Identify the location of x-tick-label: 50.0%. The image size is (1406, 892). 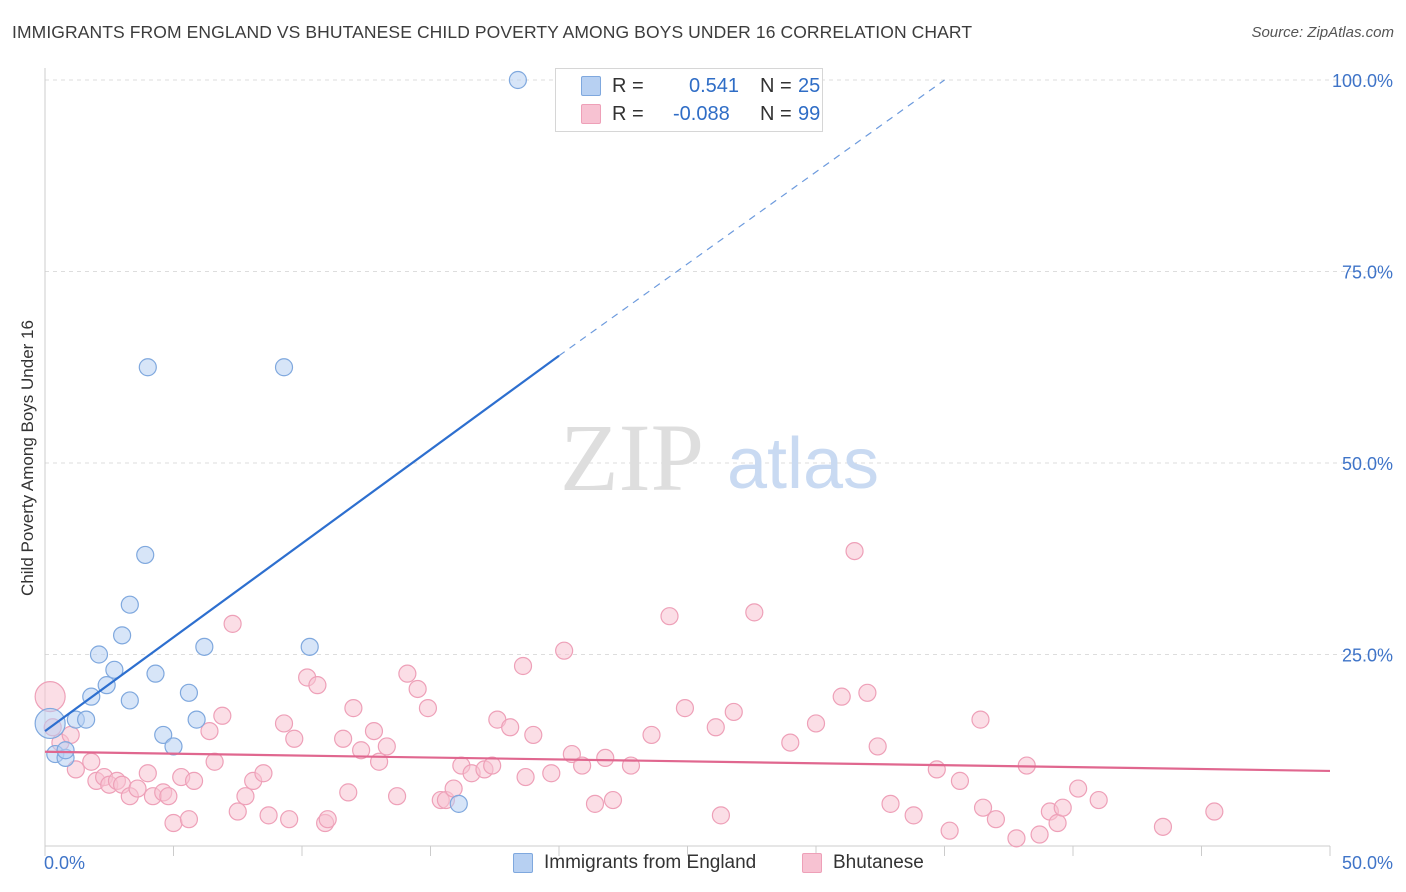
(1367, 863).